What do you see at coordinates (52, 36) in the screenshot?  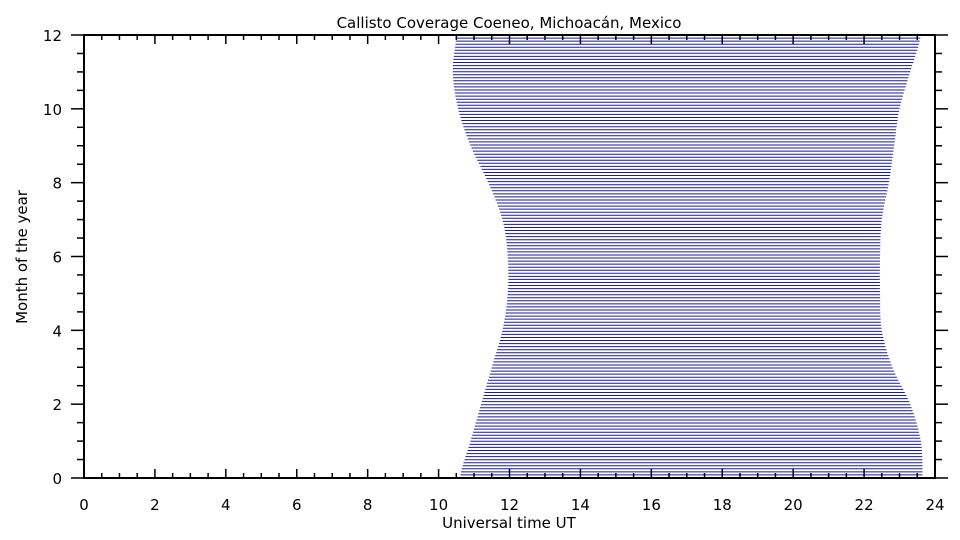 I see `y-tick-label: 12` at bounding box center [52, 36].